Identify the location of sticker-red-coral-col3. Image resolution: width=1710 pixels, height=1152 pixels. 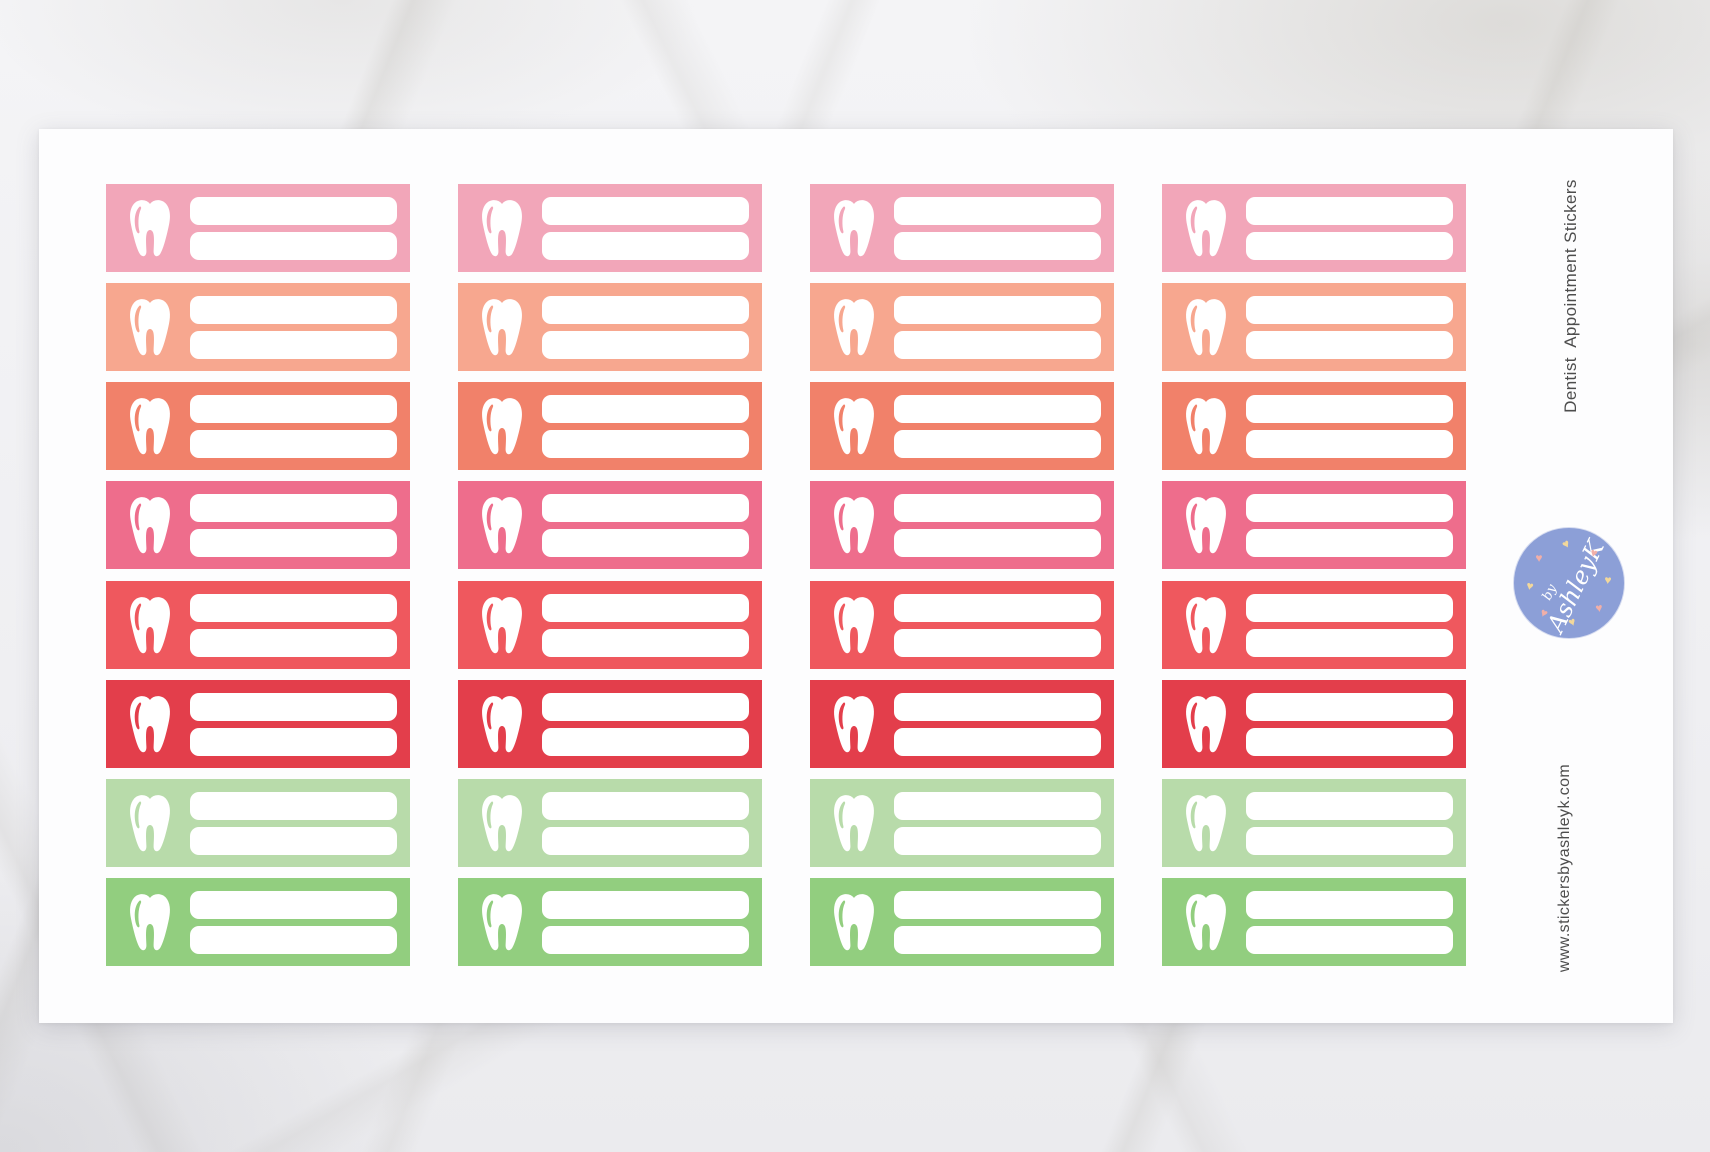
(962, 624).